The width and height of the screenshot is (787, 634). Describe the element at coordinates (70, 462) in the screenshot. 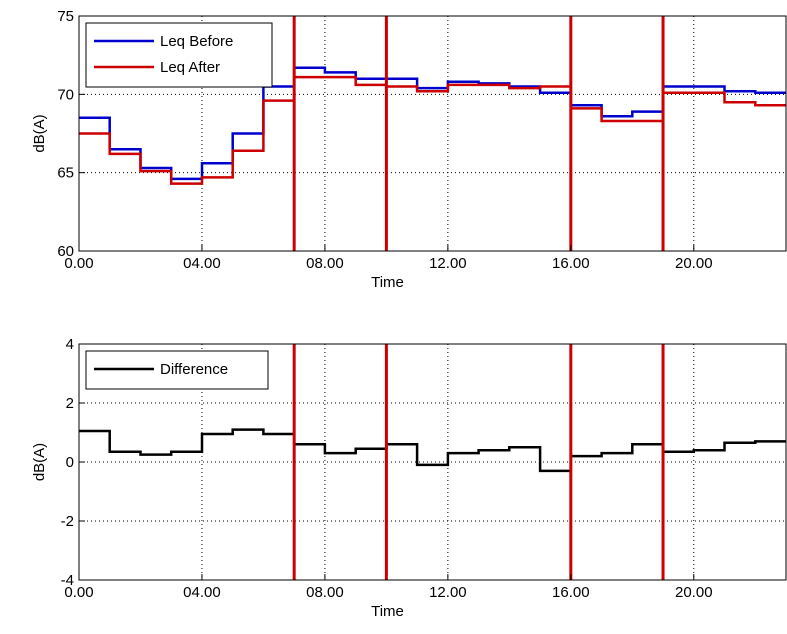

I see `y-tick-label: 0` at that location.